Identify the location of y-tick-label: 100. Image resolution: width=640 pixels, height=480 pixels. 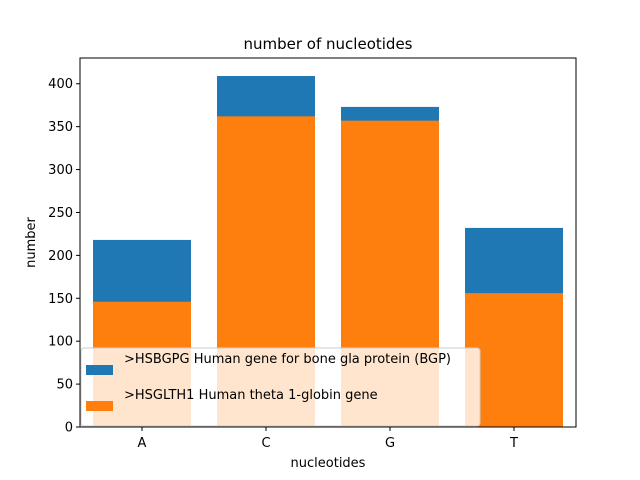
(60, 342).